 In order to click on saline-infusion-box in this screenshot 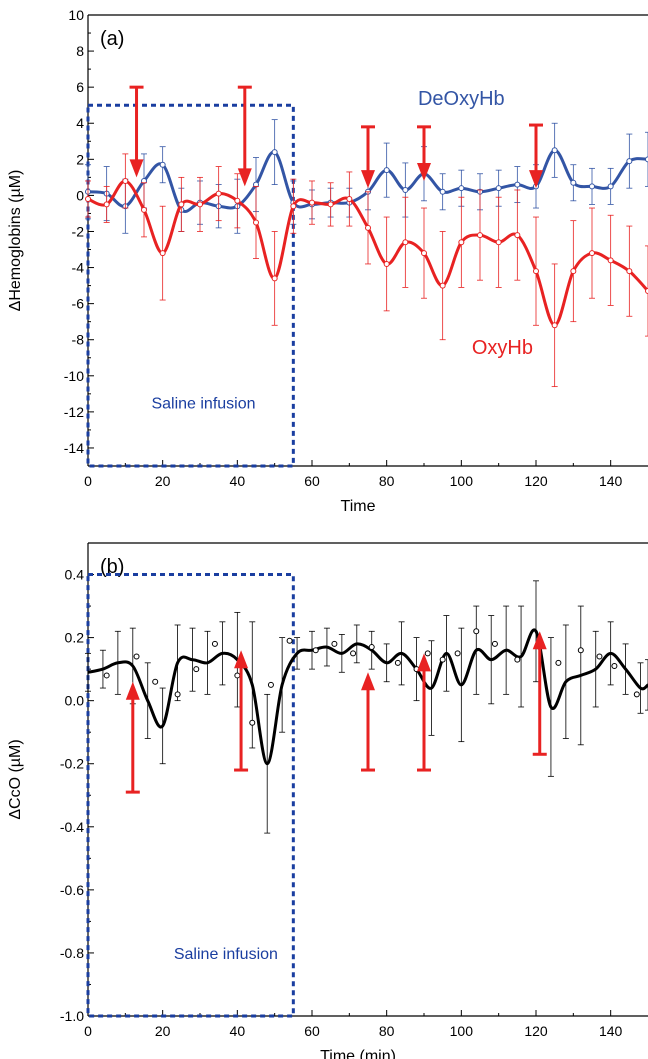, I will do `click(190, 285)`.